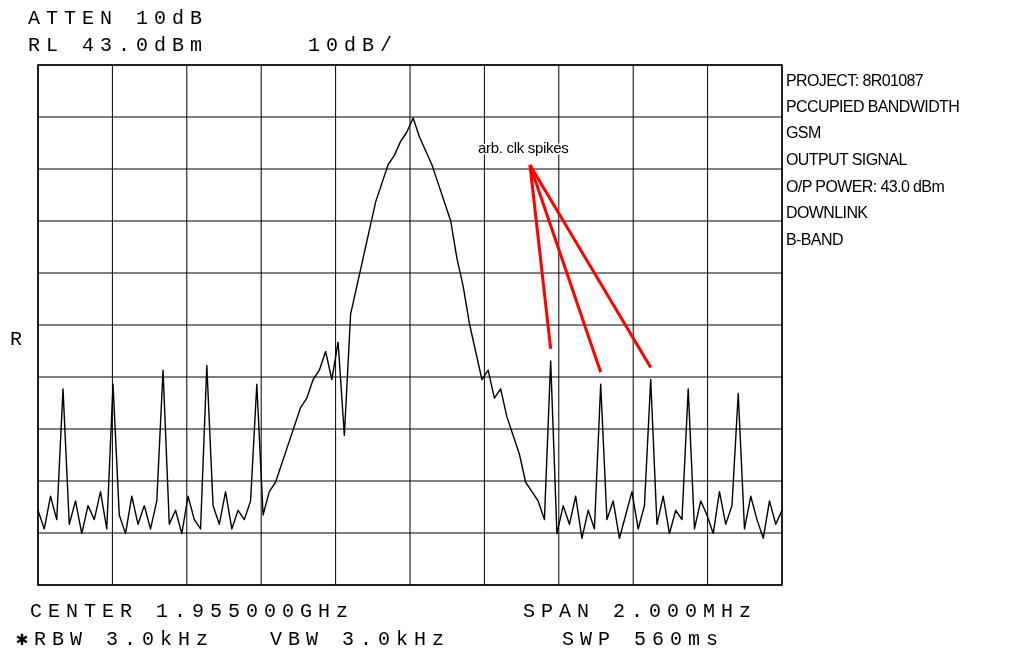  What do you see at coordinates (192, 611) in the screenshot?
I see `text: CENTER 1.955000GHz` at bounding box center [192, 611].